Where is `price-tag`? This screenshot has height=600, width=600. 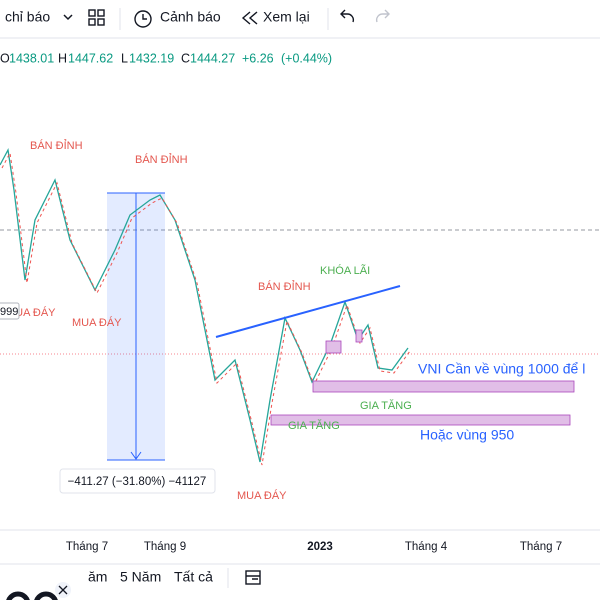
price-tag is located at coordinates (10, 311).